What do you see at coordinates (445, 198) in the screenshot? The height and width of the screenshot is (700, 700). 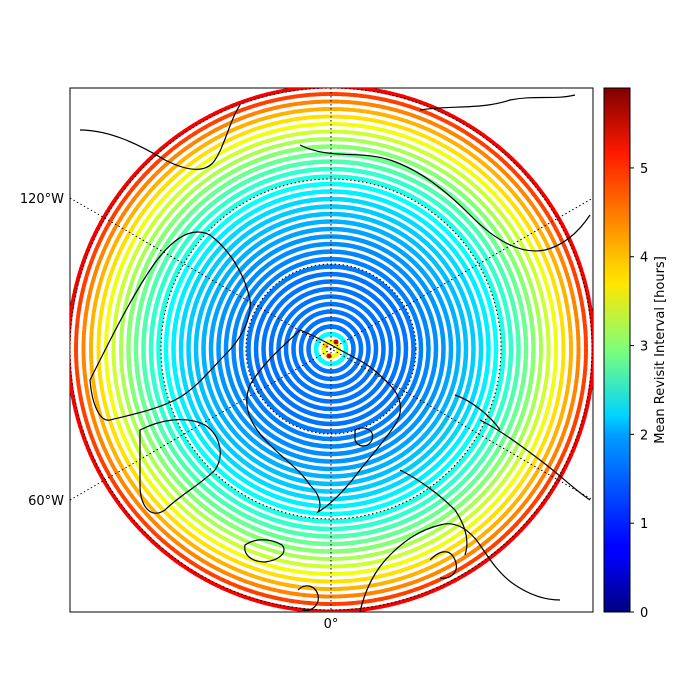 I see `coastline-siberia` at bounding box center [445, 198].